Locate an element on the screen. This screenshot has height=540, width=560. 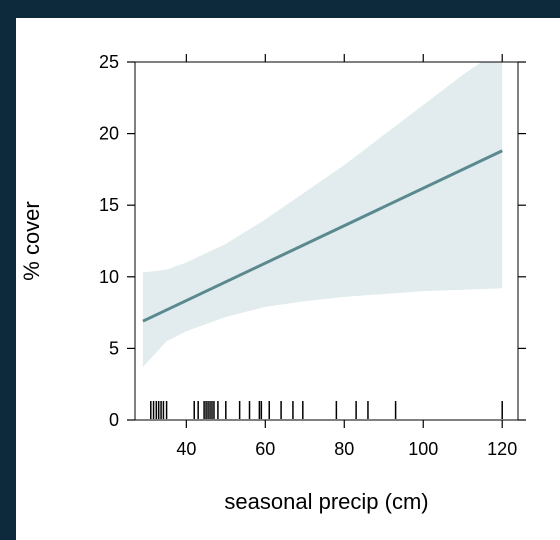
y-tick-label: 15 is located at coordinates (109, 205).